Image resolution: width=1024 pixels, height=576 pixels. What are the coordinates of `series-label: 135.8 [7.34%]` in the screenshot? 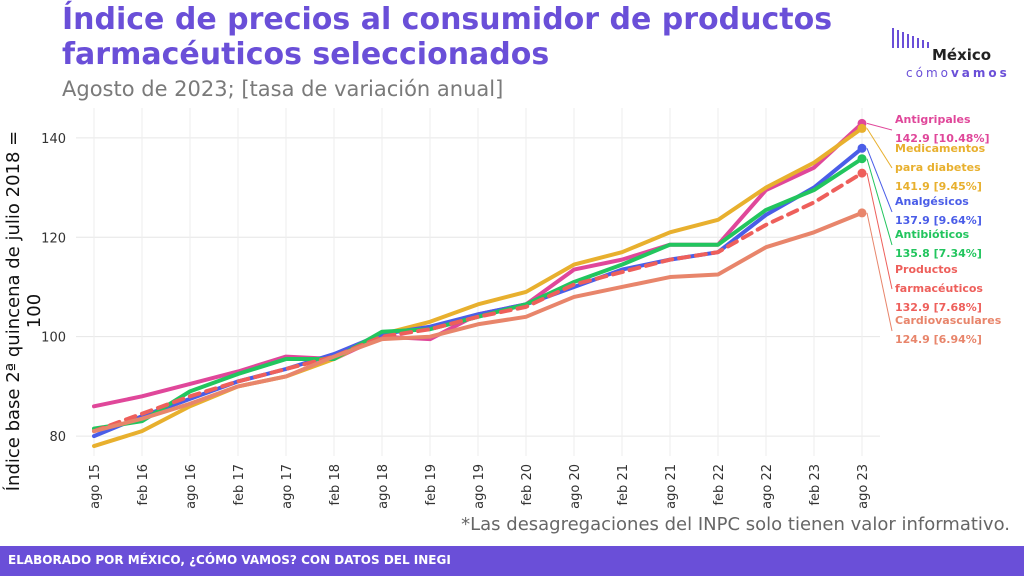 It's located at (938, 253).